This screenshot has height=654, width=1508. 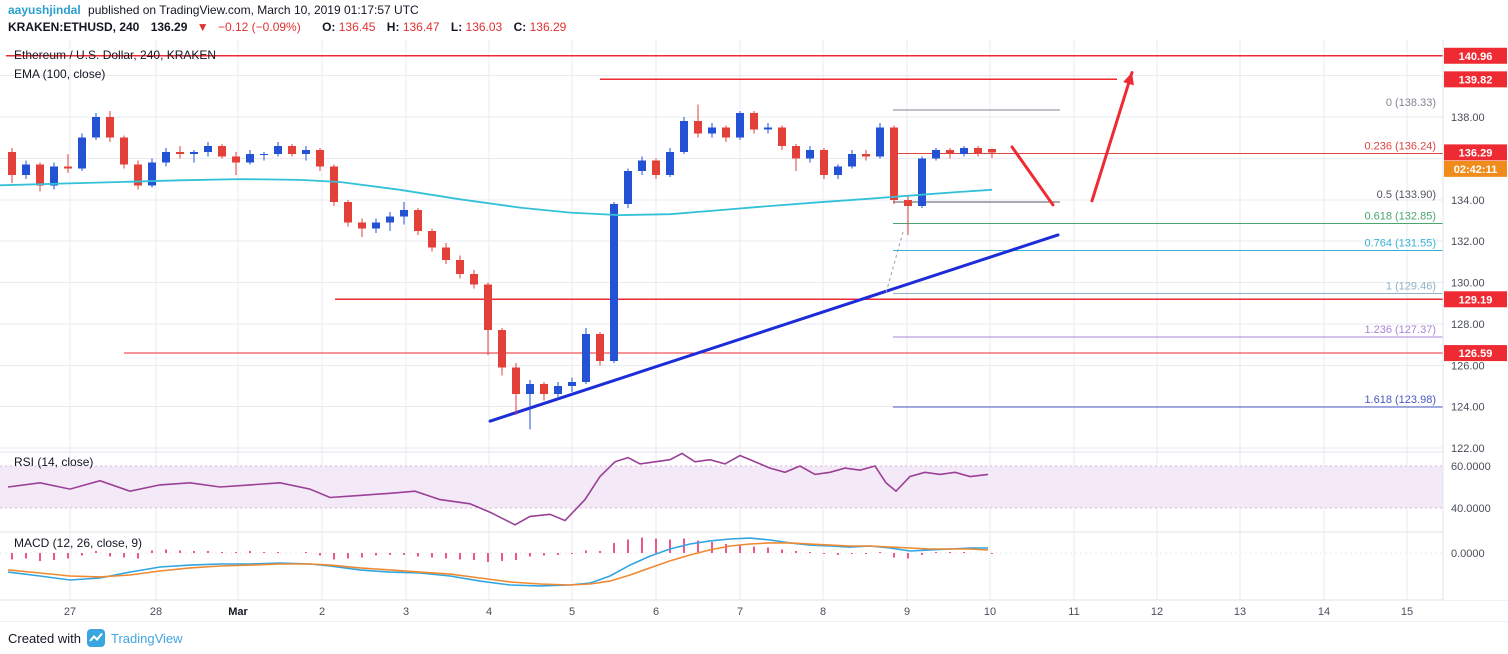 I want to click on svg-text: 02:42:11, so click(x=1475, y=170).